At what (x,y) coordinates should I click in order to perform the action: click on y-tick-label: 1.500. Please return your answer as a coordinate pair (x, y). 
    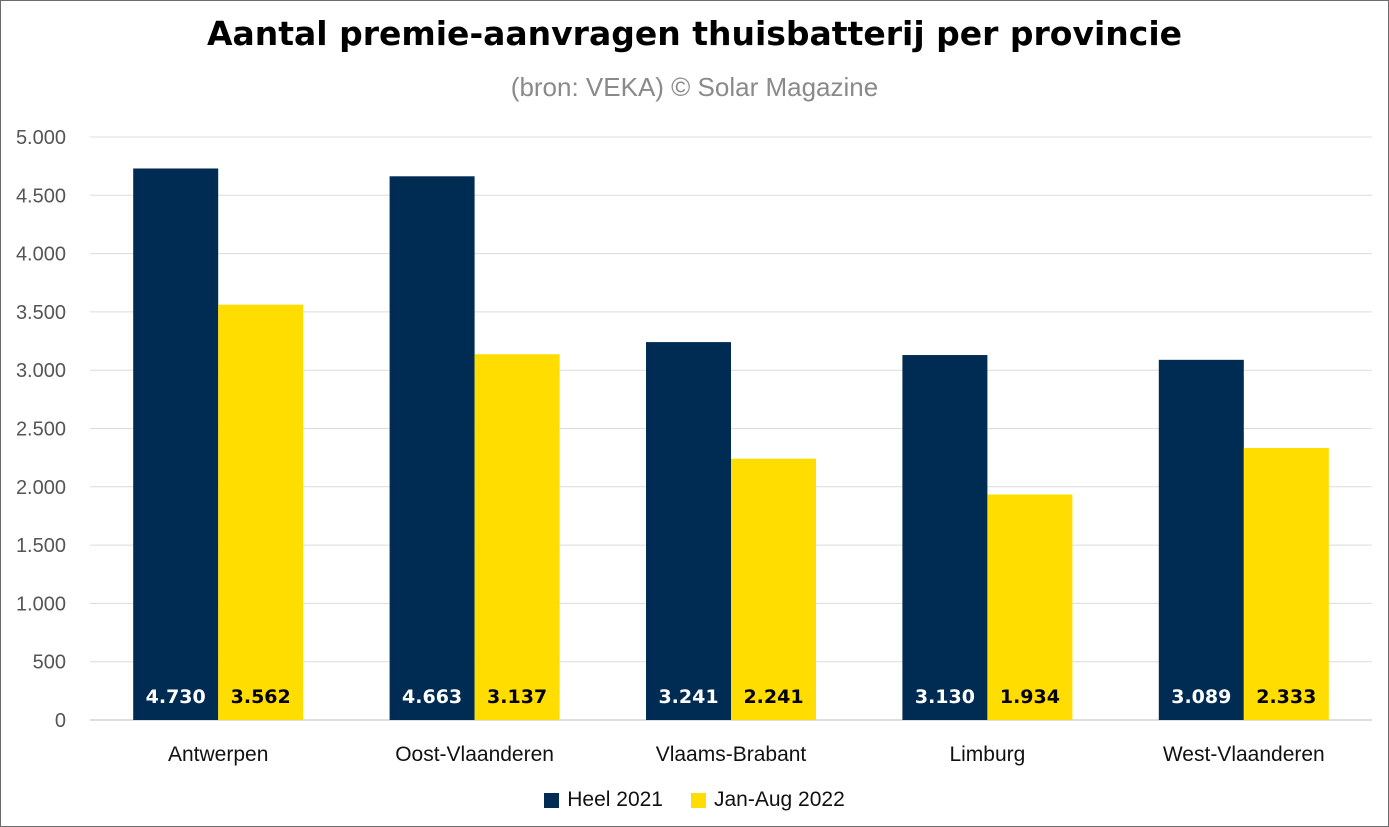
    Looking at the image, I should click on (41, 546).